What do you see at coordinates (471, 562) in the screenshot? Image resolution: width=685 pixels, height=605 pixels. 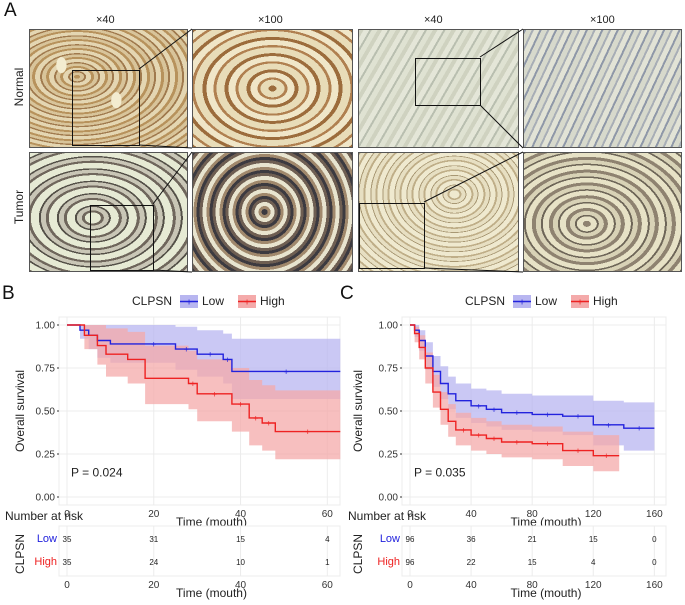 I see `risk-count: 22` at bounding box center [471, 562].